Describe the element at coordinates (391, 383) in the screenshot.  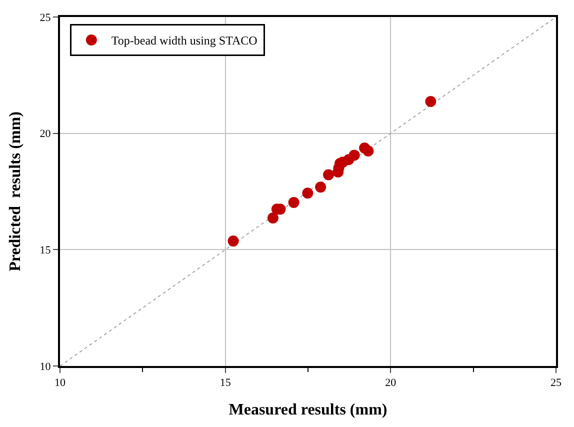
I see `x-tick-label: 20` at that location.